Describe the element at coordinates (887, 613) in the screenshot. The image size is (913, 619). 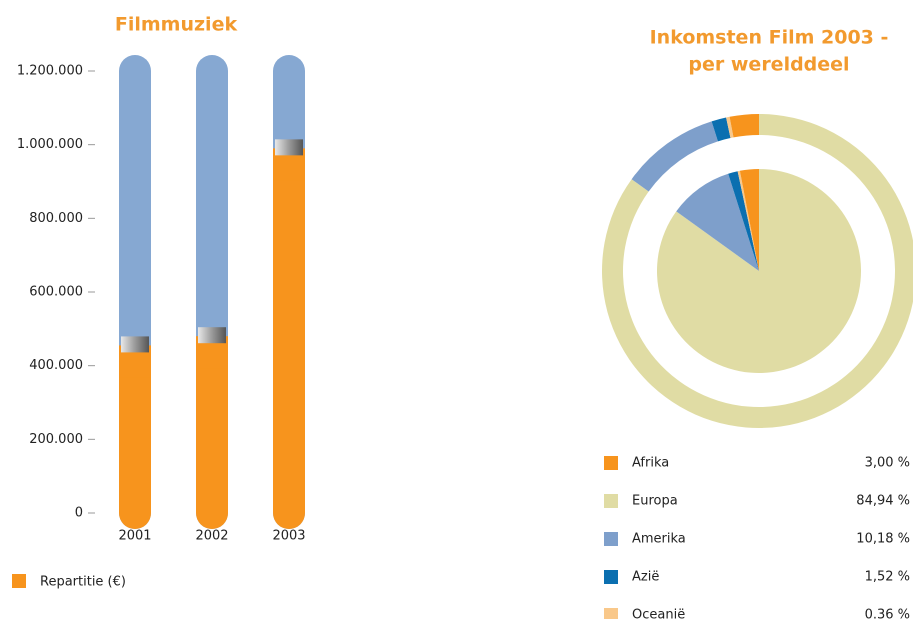
I see `value-label: 0.36 %` at that location.